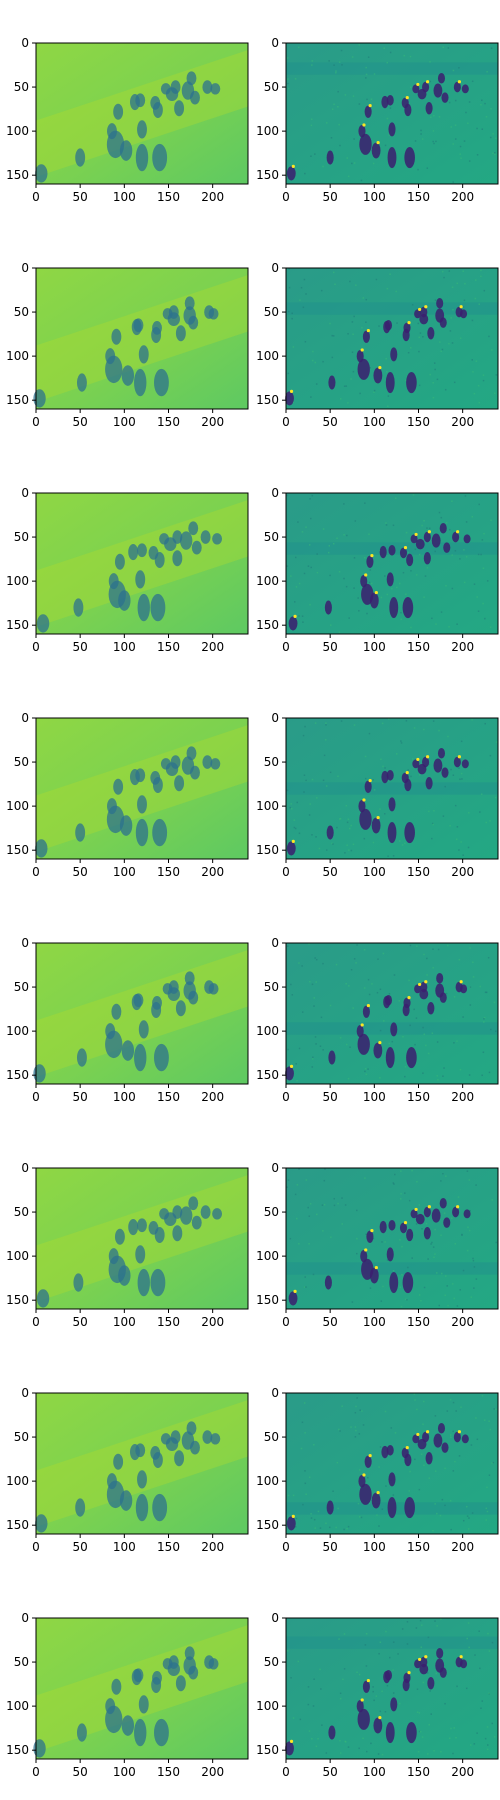 This screenshot has height=1800, width=500. What do you see at coordinates (17, 1750) in the screenshot?
I see `y-tick-label: 150` at bounding box center [17, 1750].